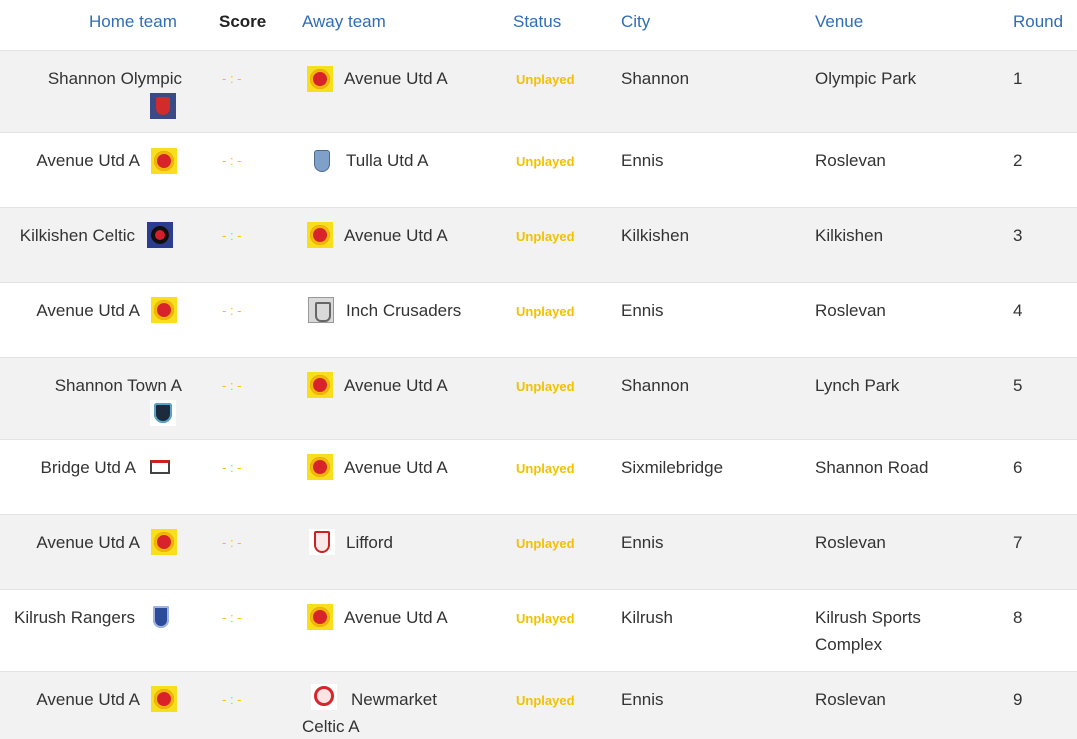 This screenshot has width=1077, height=739. What do you see at coordinates (163, 413) in the screenshot?
I see `shannon-town-crest-icon` at bounding box center [163, 413].